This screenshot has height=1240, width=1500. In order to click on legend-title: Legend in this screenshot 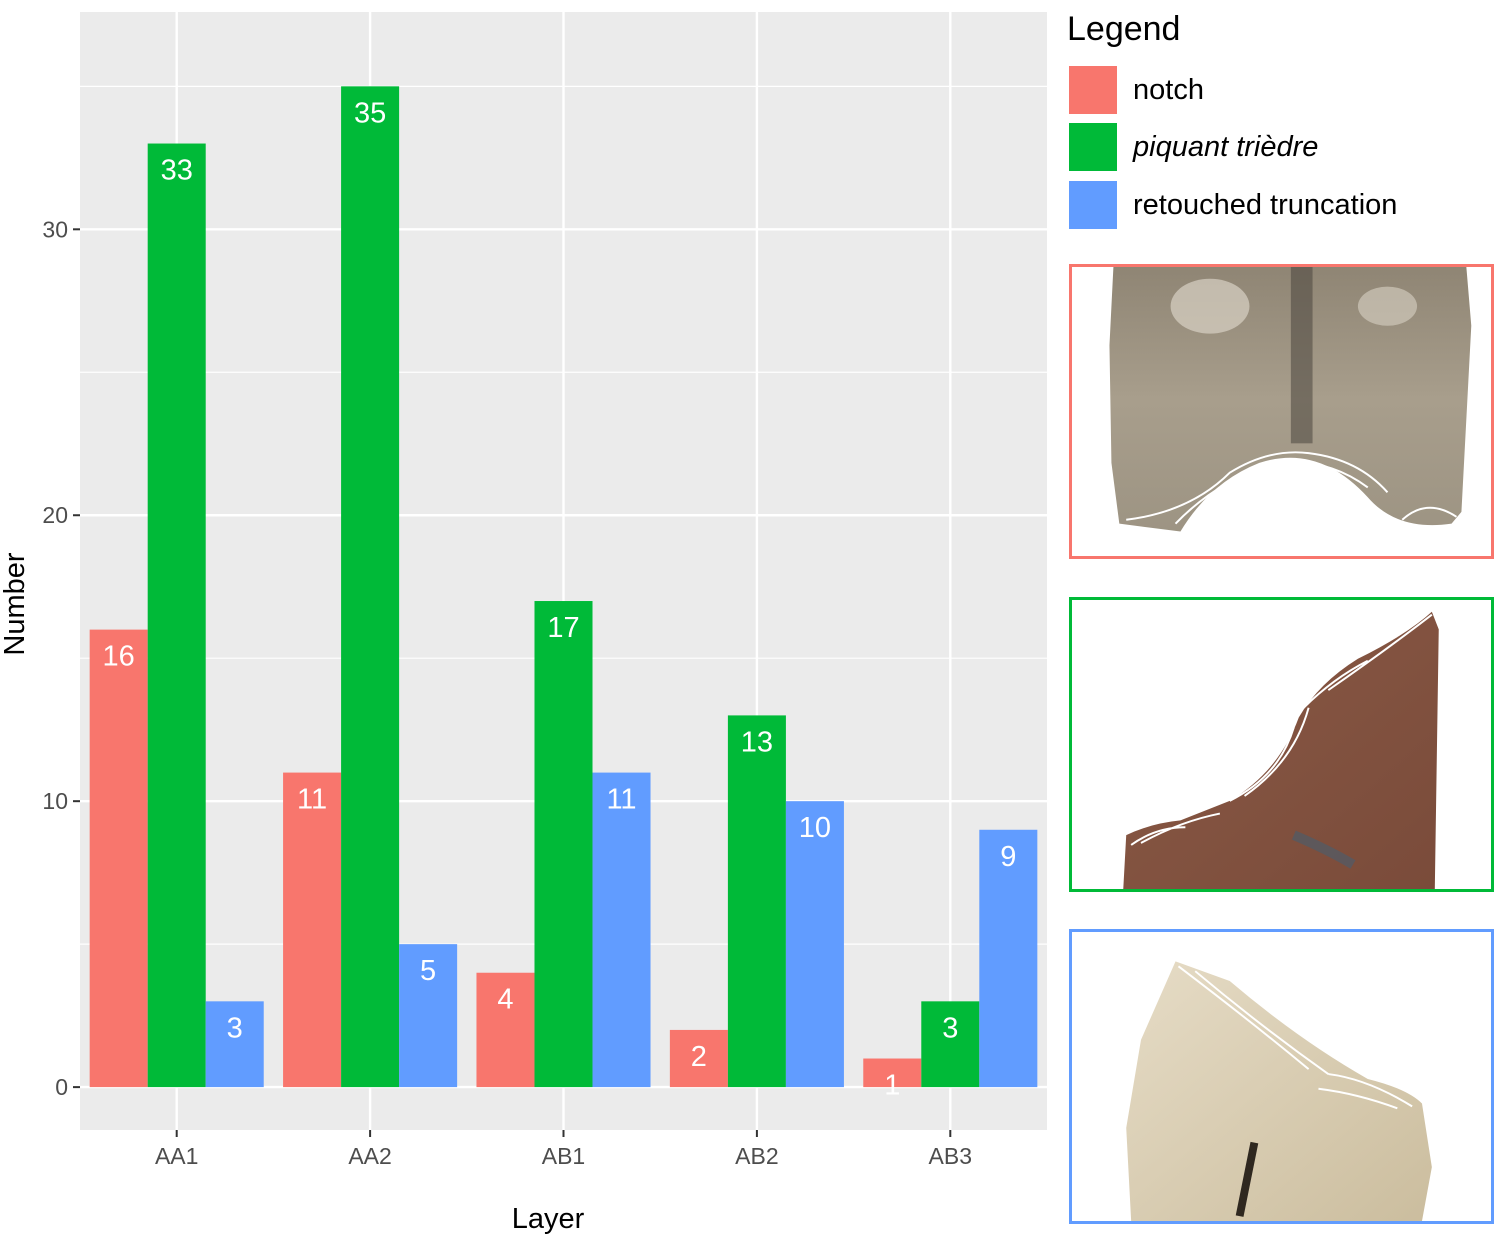, I will do `click(1124, 29)`.